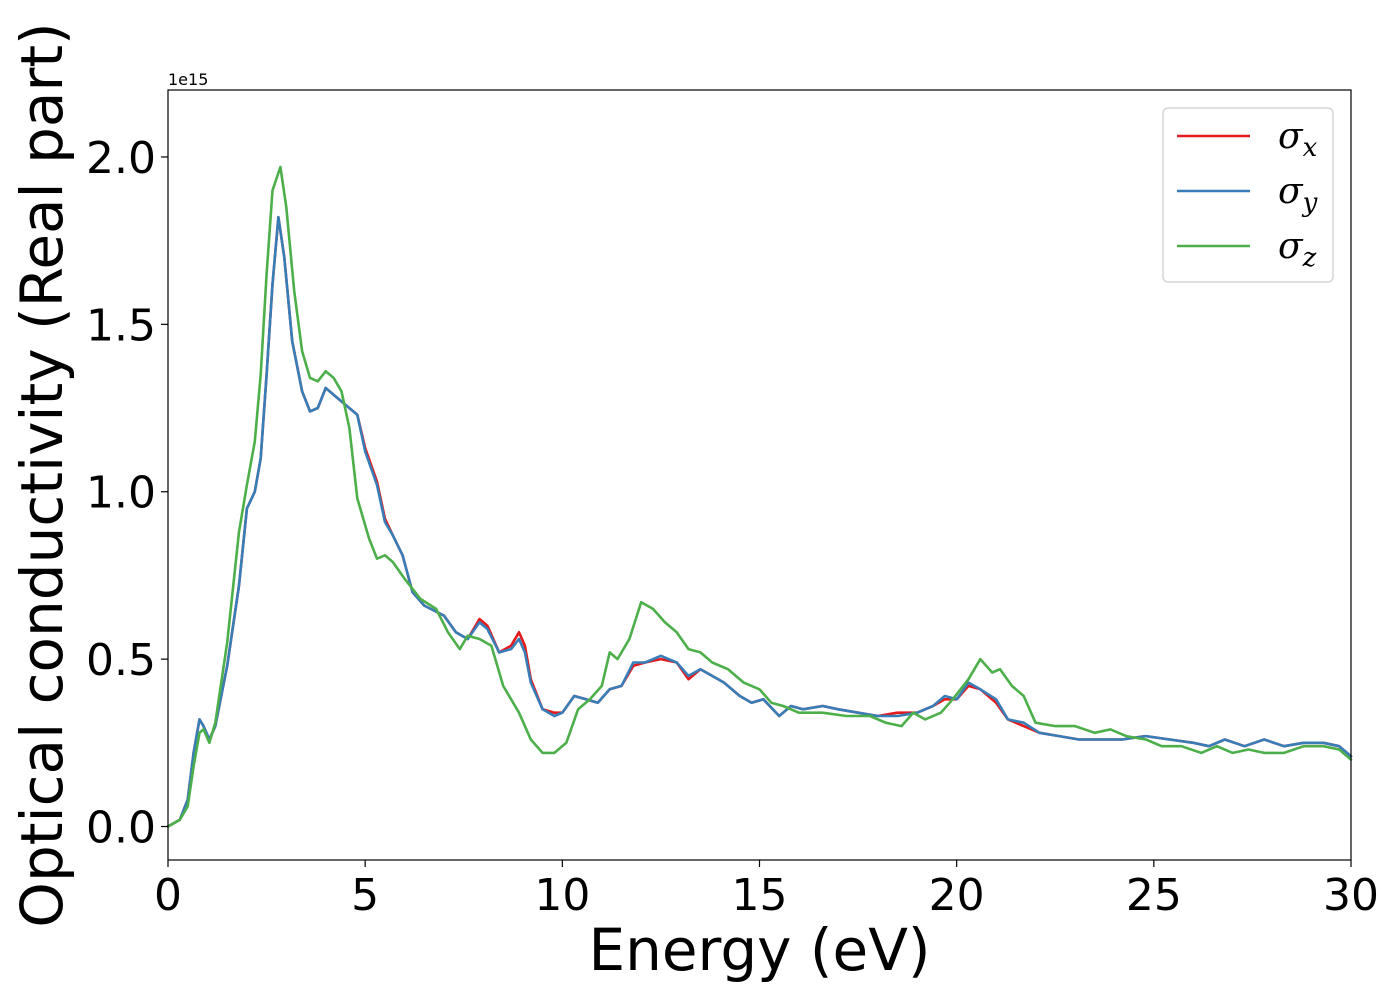 Image resolution: width=1400 pixels, height=1000 pixels. Describe the element at coordinates (1154, 895) in the screenshot. I see `x-tick-label: 25` at that location.